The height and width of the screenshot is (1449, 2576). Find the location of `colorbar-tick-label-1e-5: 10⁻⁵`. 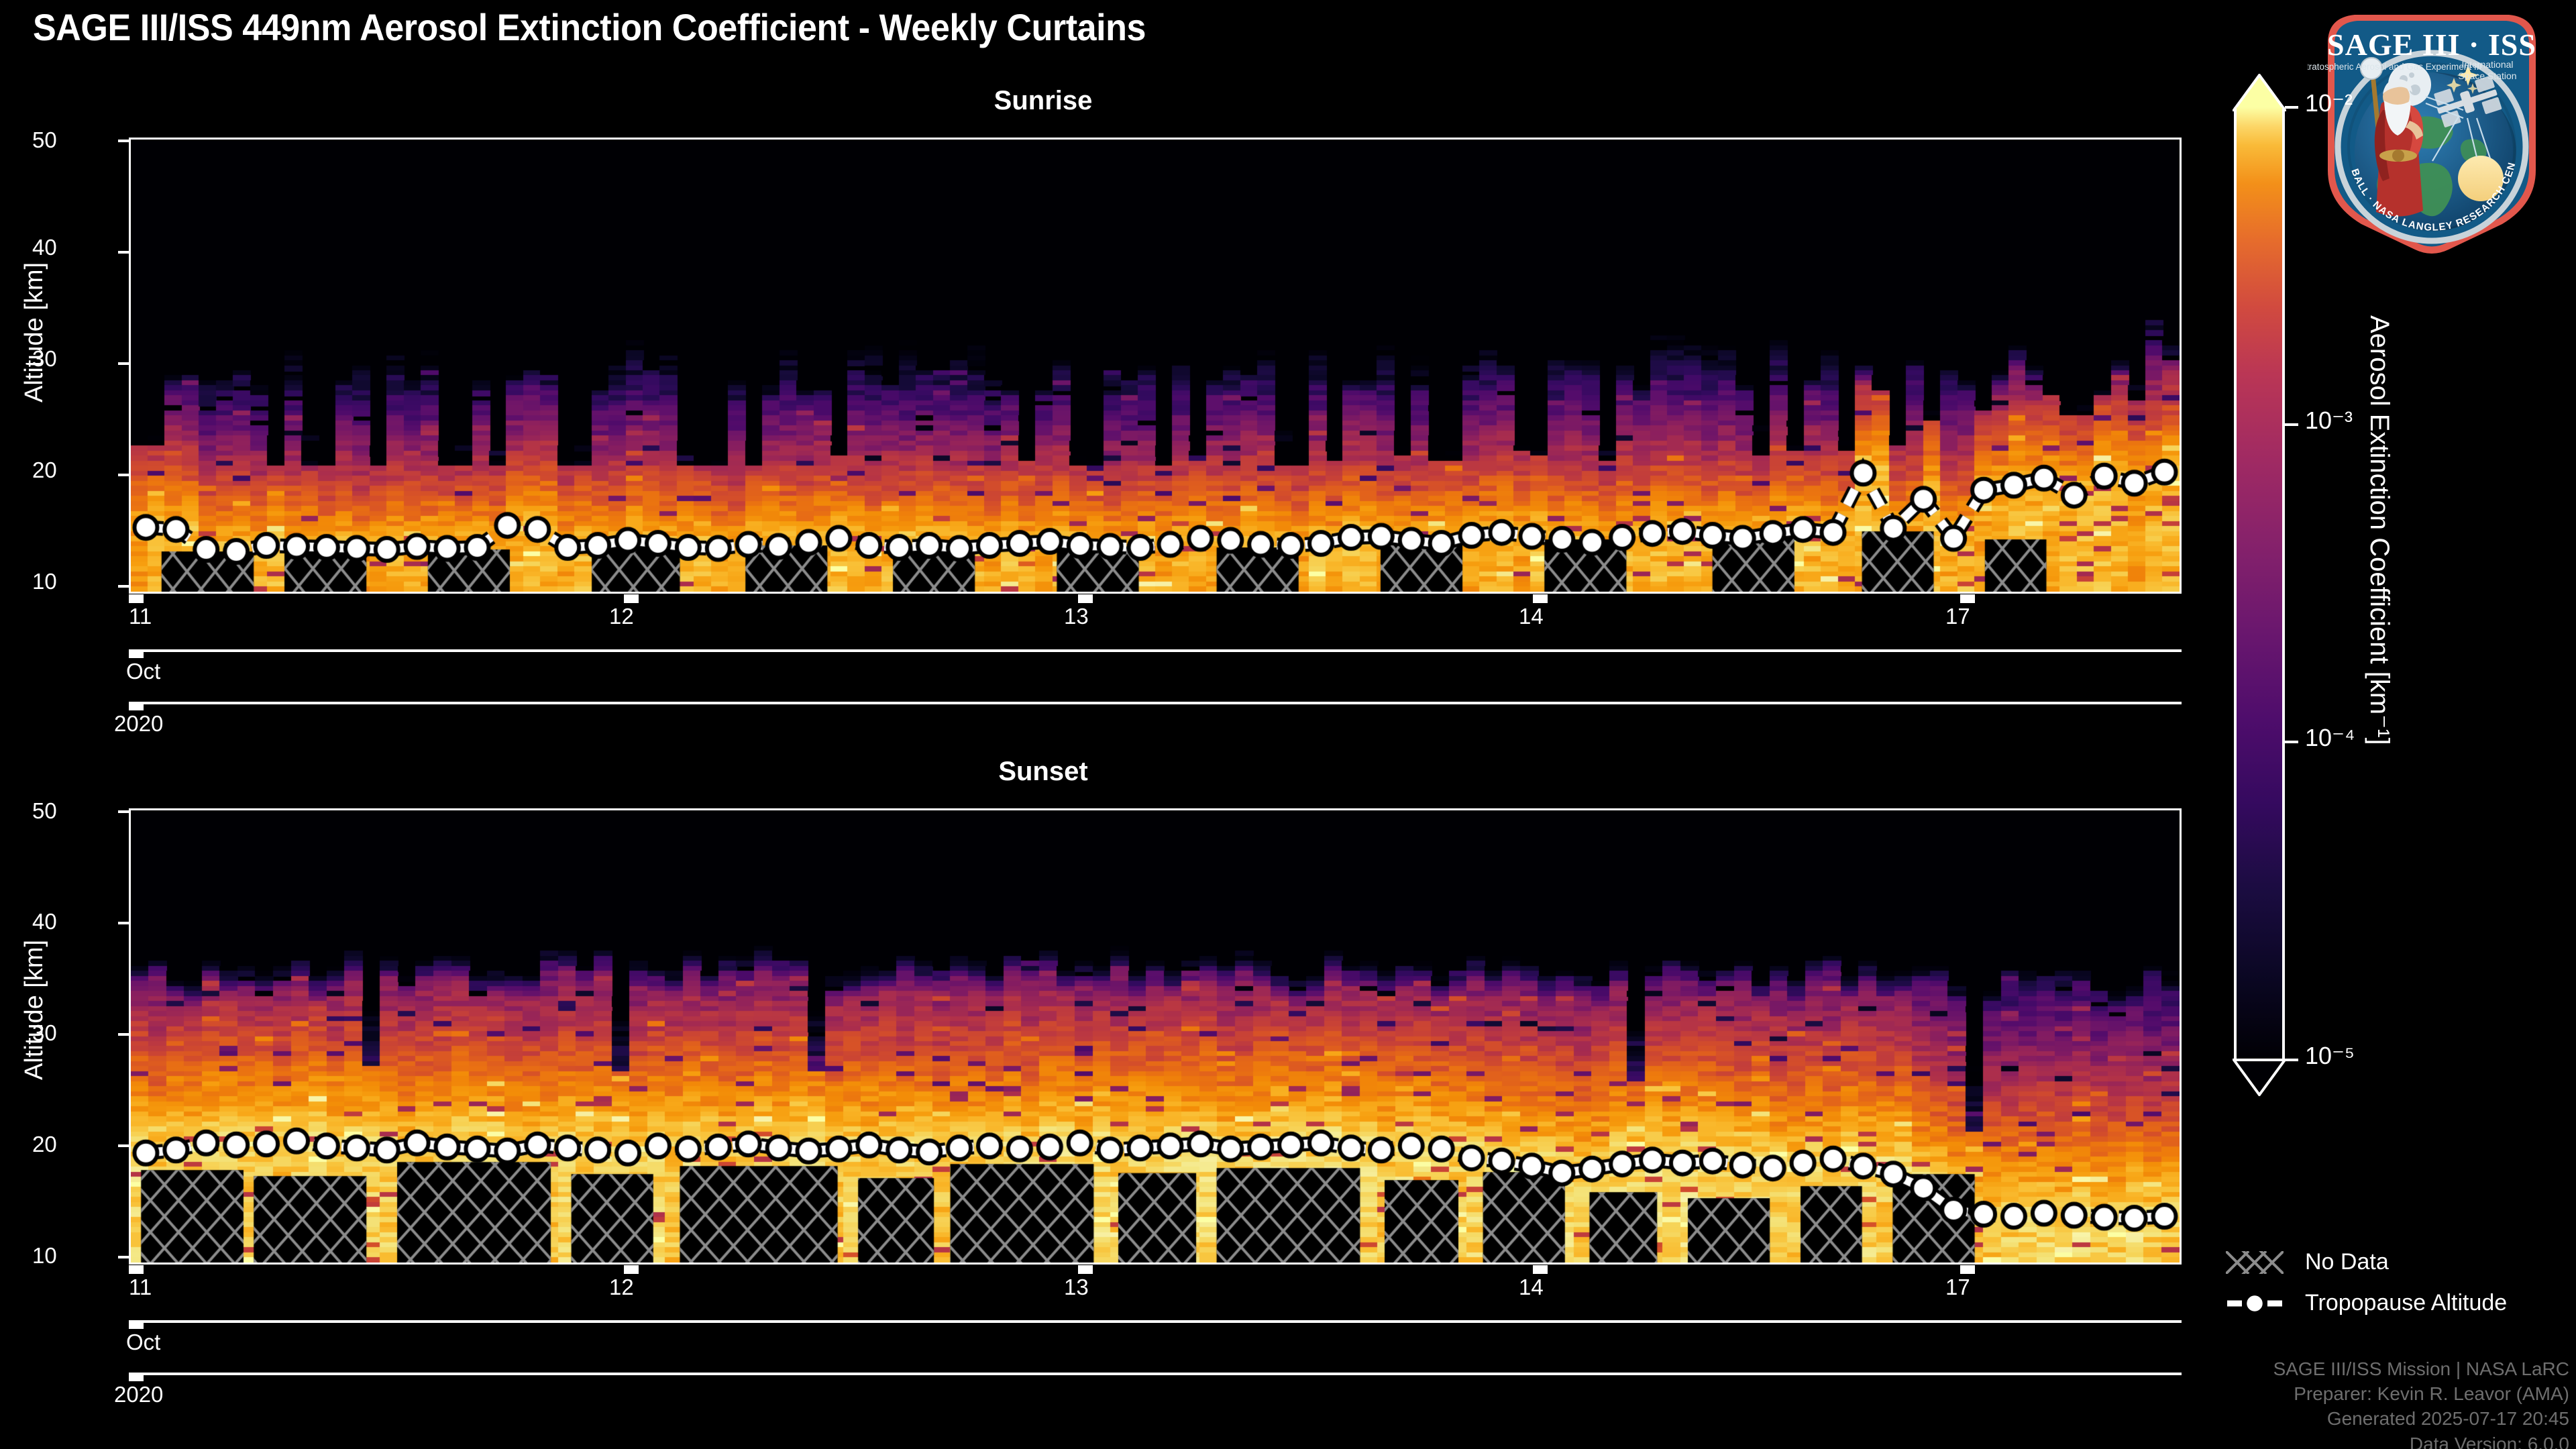

colorbar-tick-label-1e-5: 10⁻⁵ is located at coordinates (2330, 1055).